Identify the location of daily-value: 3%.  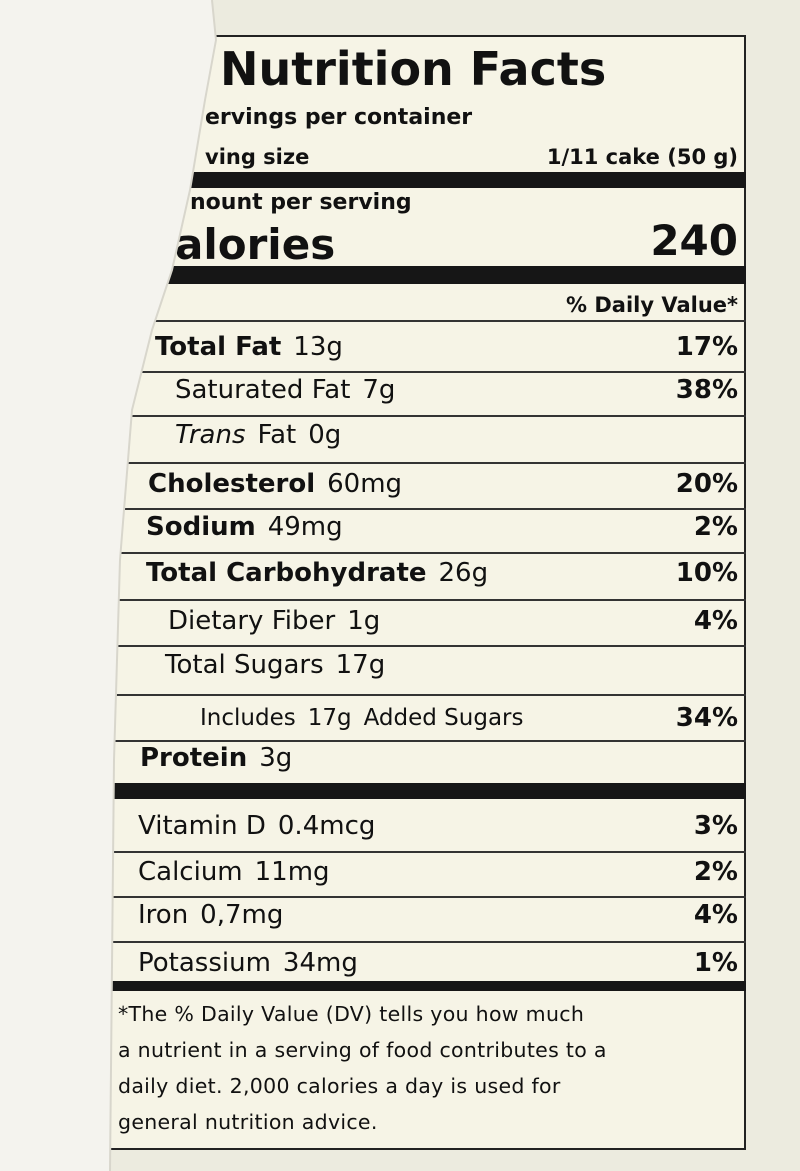
(715, 826).